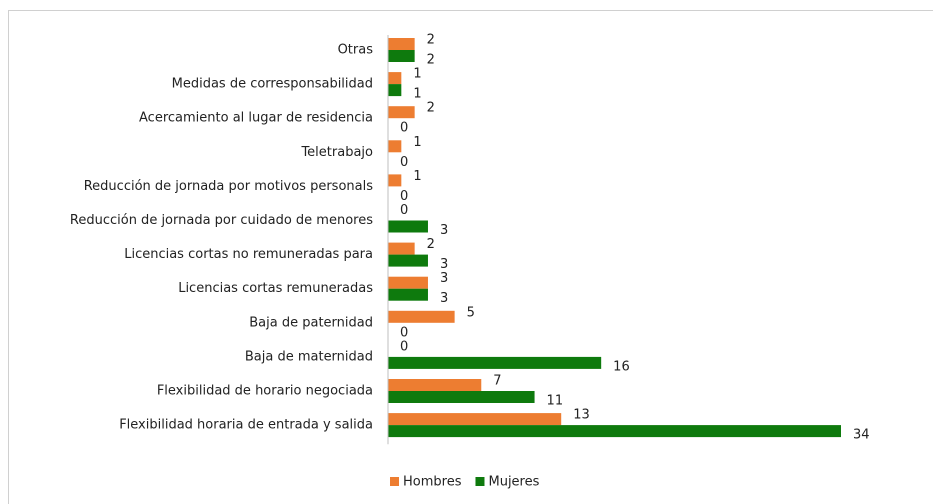 The height and width of the screenshot is (504, 933). Describe the element at coordinates (272, 84) in the screenshot. I see `y-tick-label: Medidas de corresponsabilidad` at that location.